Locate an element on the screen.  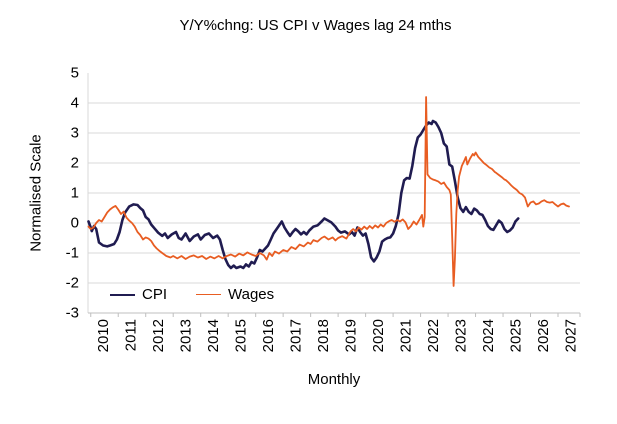
y-tick-label: -2 is located at coordinates (72, 283).